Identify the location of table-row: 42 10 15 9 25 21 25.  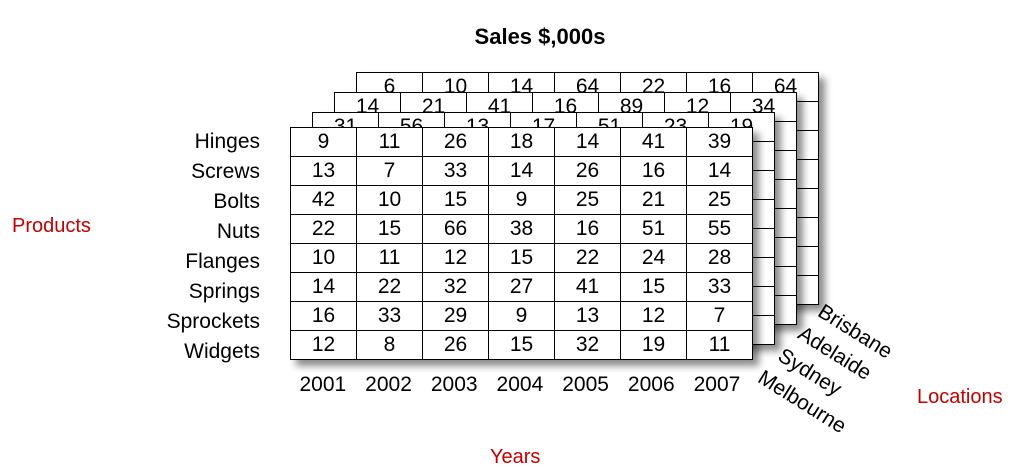
(521, 200).